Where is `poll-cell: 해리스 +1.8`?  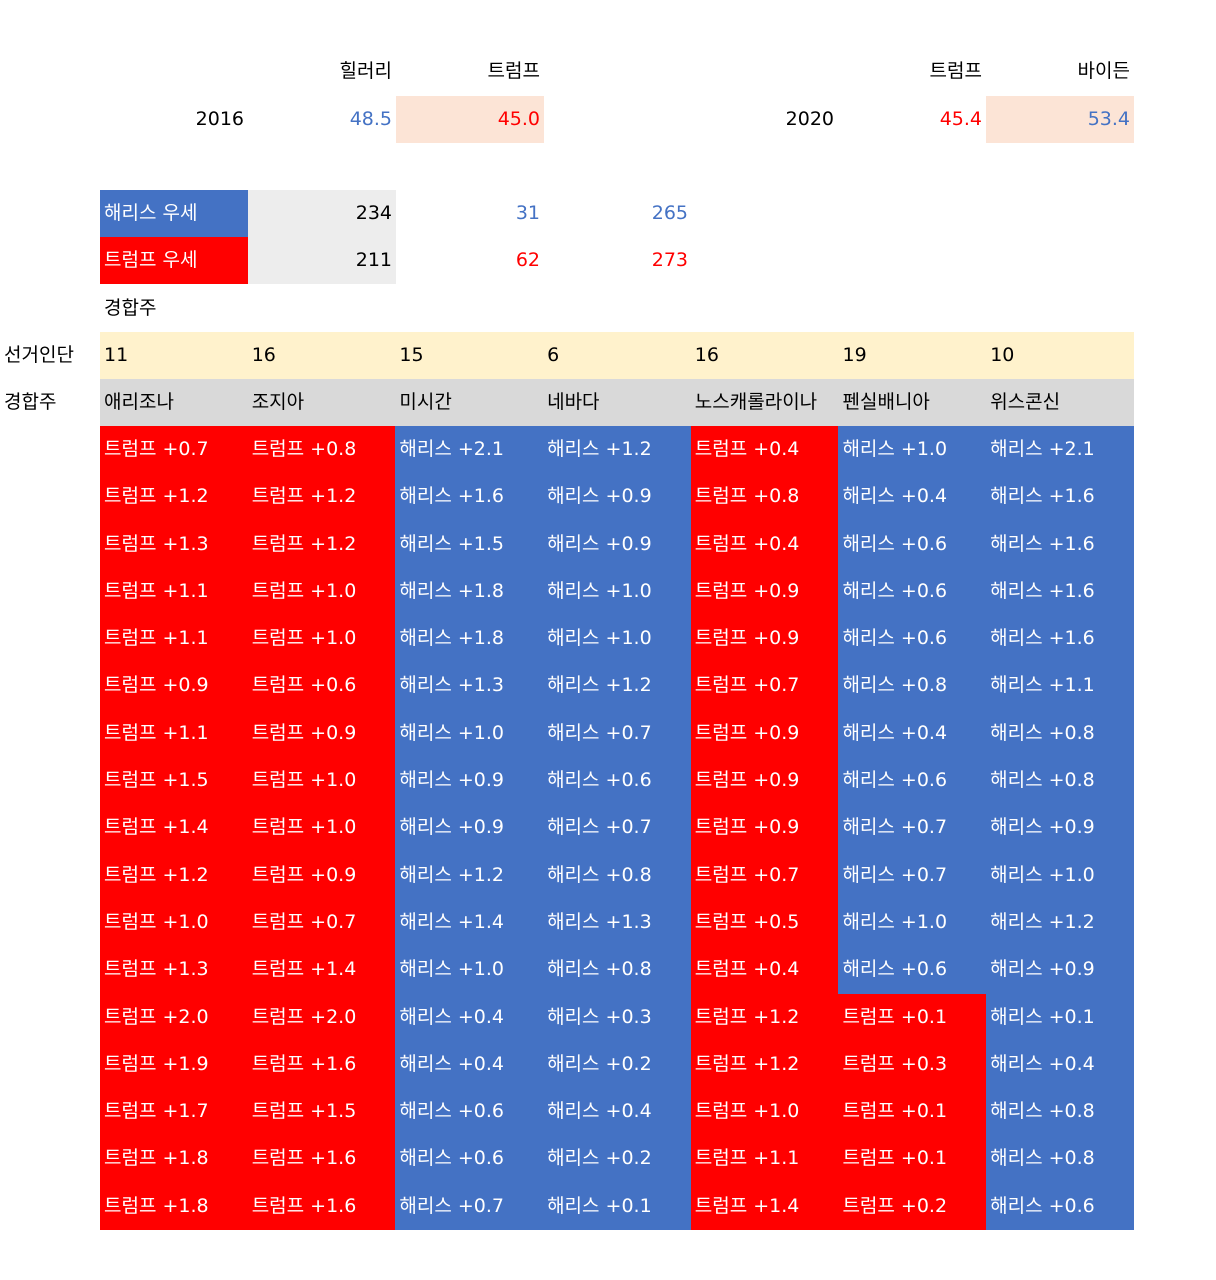
poll-cell: 해리스 +1.8 is located at coordinates (469, 639).